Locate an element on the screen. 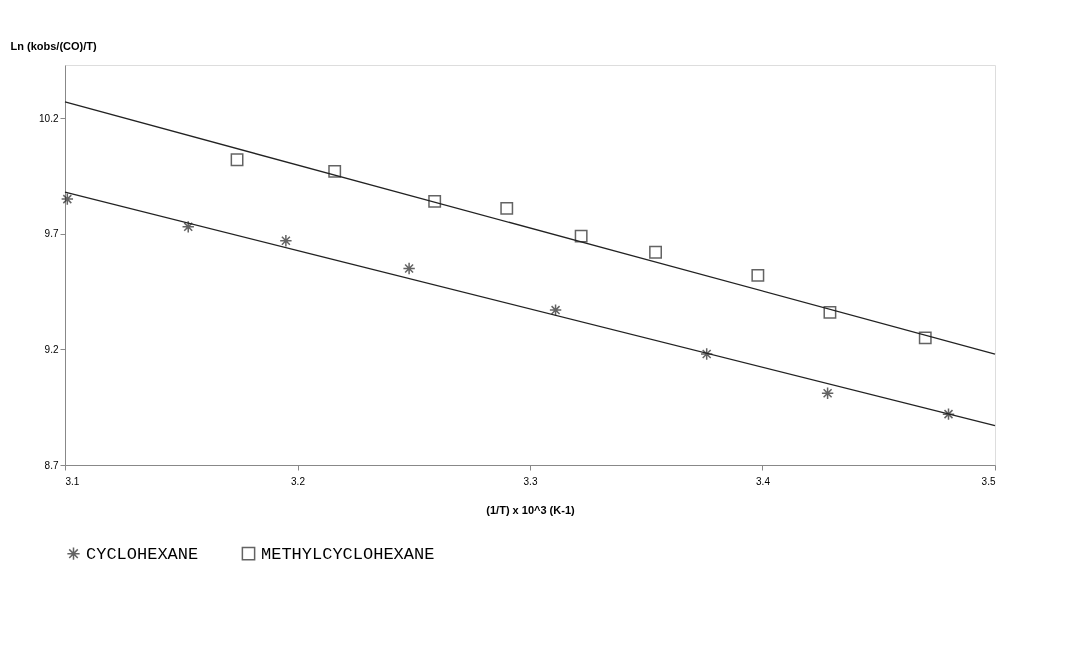  x-tick-label: 3.1 is located at coordinates (72, 481).